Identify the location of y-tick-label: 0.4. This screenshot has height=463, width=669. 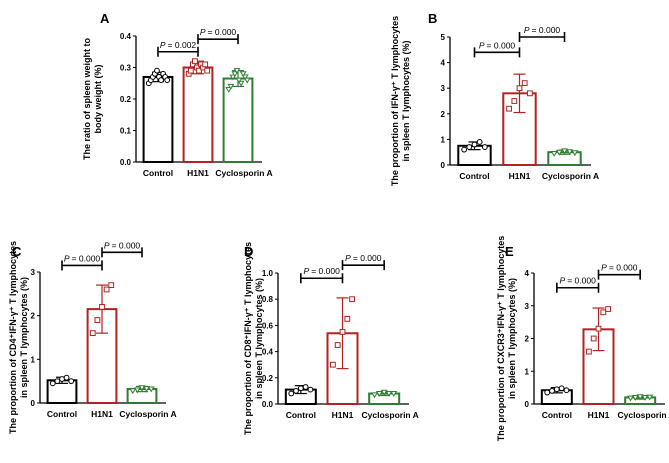
(268, 352).